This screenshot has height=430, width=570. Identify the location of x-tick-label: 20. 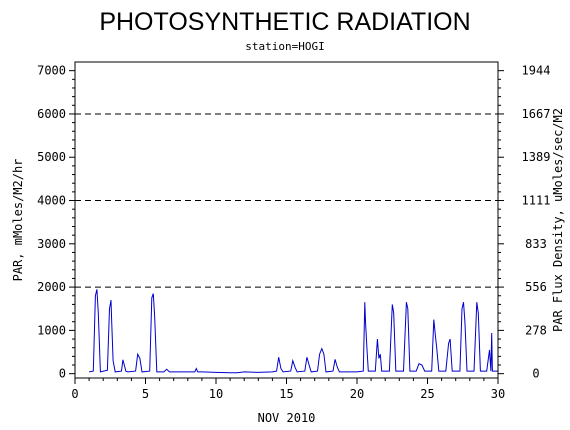
(357, 394).